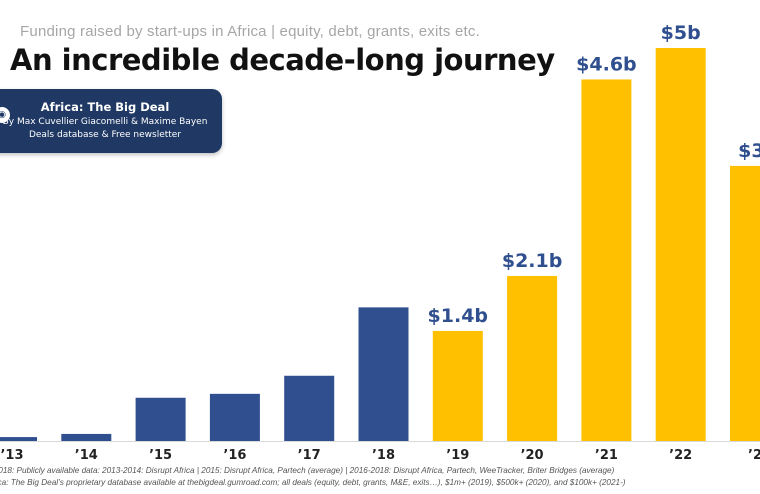 The height and width of the screenshot is (494, 760). What do you see at coordinates (606, 64) in the screenshot?
I see `data-label: $4.6b` at bounding box center [606, 64].